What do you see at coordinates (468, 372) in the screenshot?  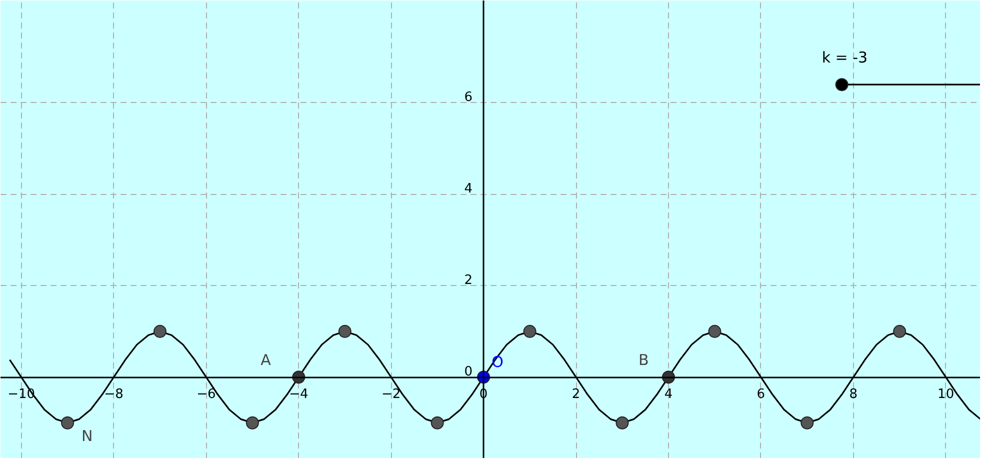 I see `y-tick-label: 0` at bounding box center [468, 372].